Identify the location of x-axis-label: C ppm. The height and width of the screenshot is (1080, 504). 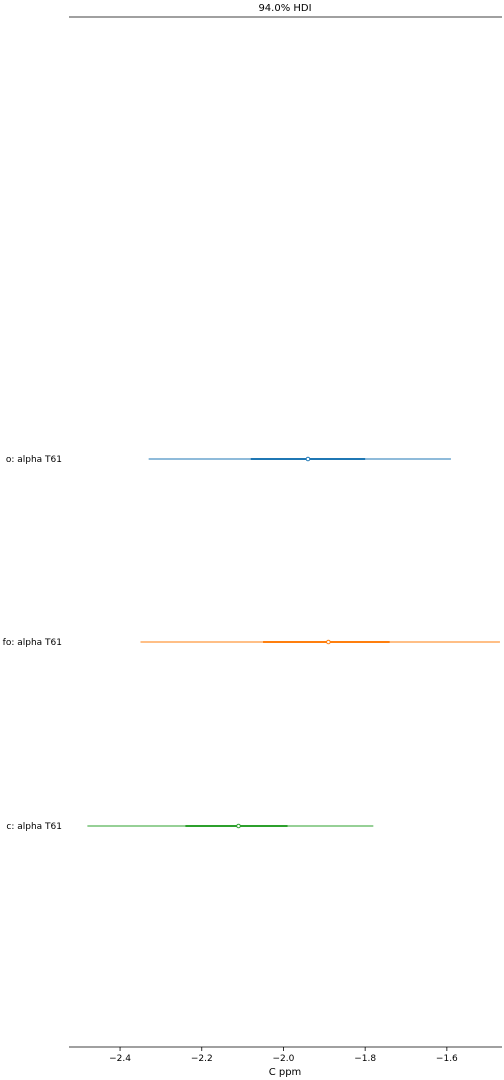
(285, 1072).